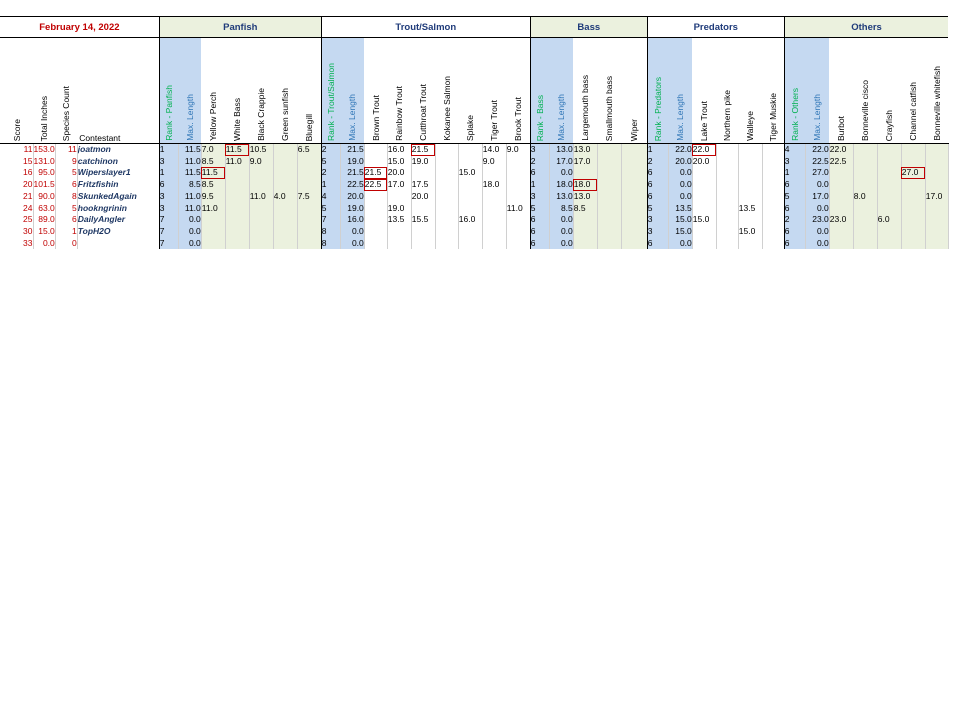 The image size is (960, 720). What do you see at coordinates (118, 208) in the screenshot?
I see `contestant-cell: hookngrinin` at bounding box center [118, 208].